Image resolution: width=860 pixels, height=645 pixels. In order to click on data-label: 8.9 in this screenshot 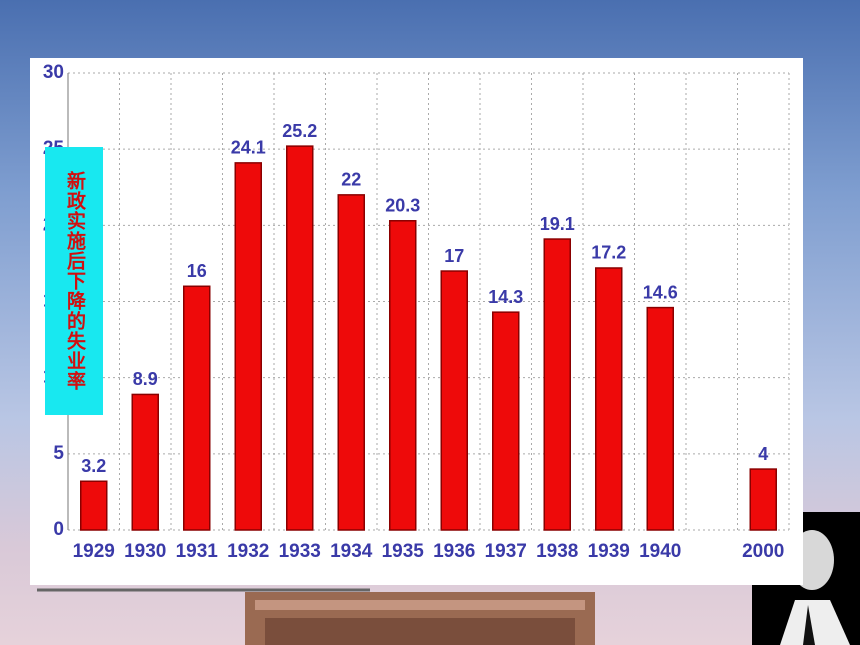, I will do `click(145, 379)`.